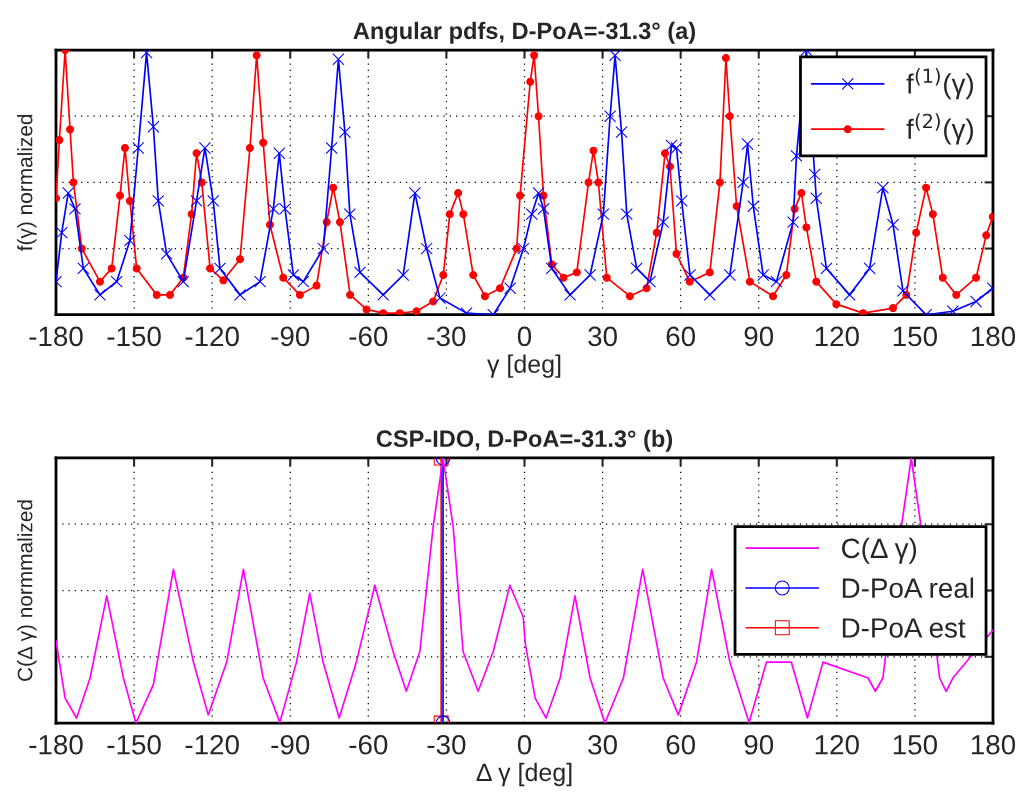 The image size is (1022, 807). I want to click on legend-label: f$^{(2)}$(γ), so click(939, 129).